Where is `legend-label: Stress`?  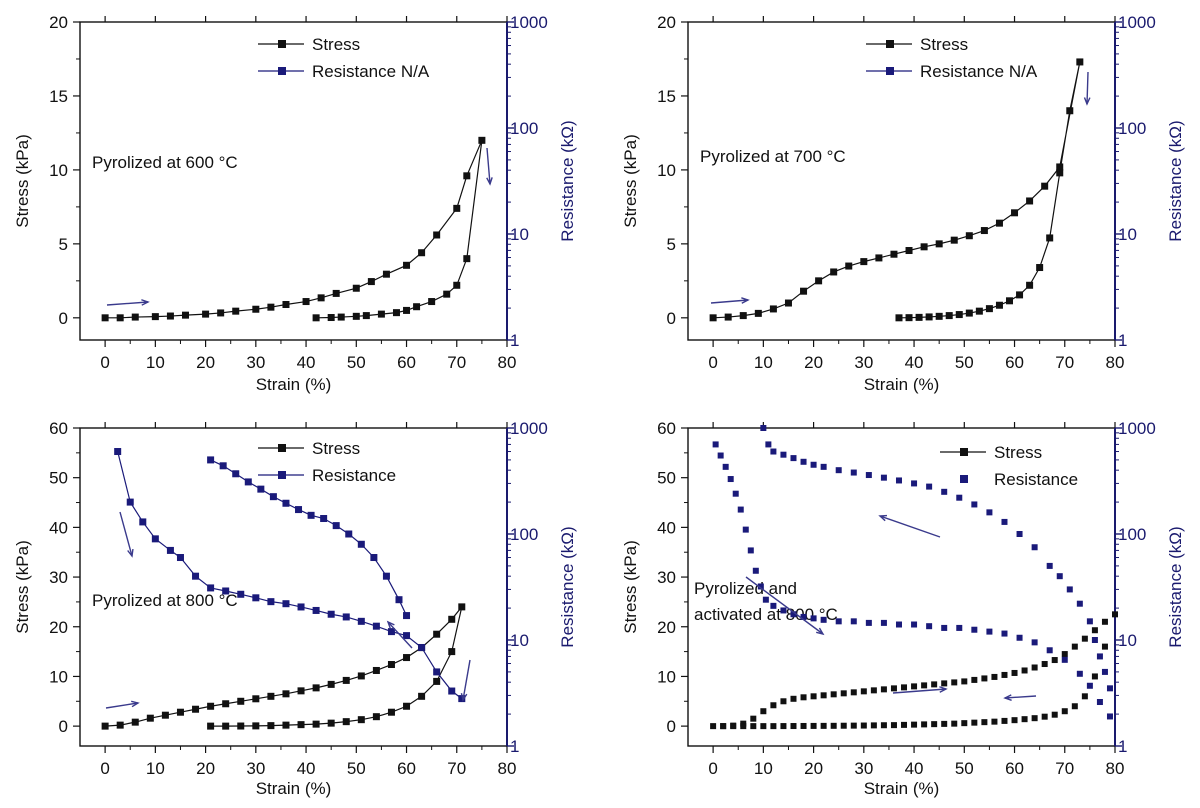
legend-label: Stress is located at coordinates (336, 448).